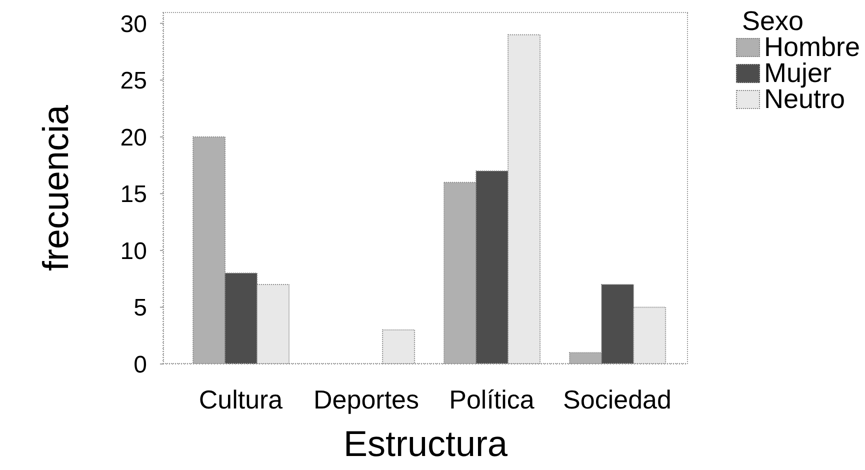 This screenshot has width=865, height=470. What do you see at coordinates (133, 251) in the screenshot?
I see `y-tick-label: 10` at bounding box center [133, 251].